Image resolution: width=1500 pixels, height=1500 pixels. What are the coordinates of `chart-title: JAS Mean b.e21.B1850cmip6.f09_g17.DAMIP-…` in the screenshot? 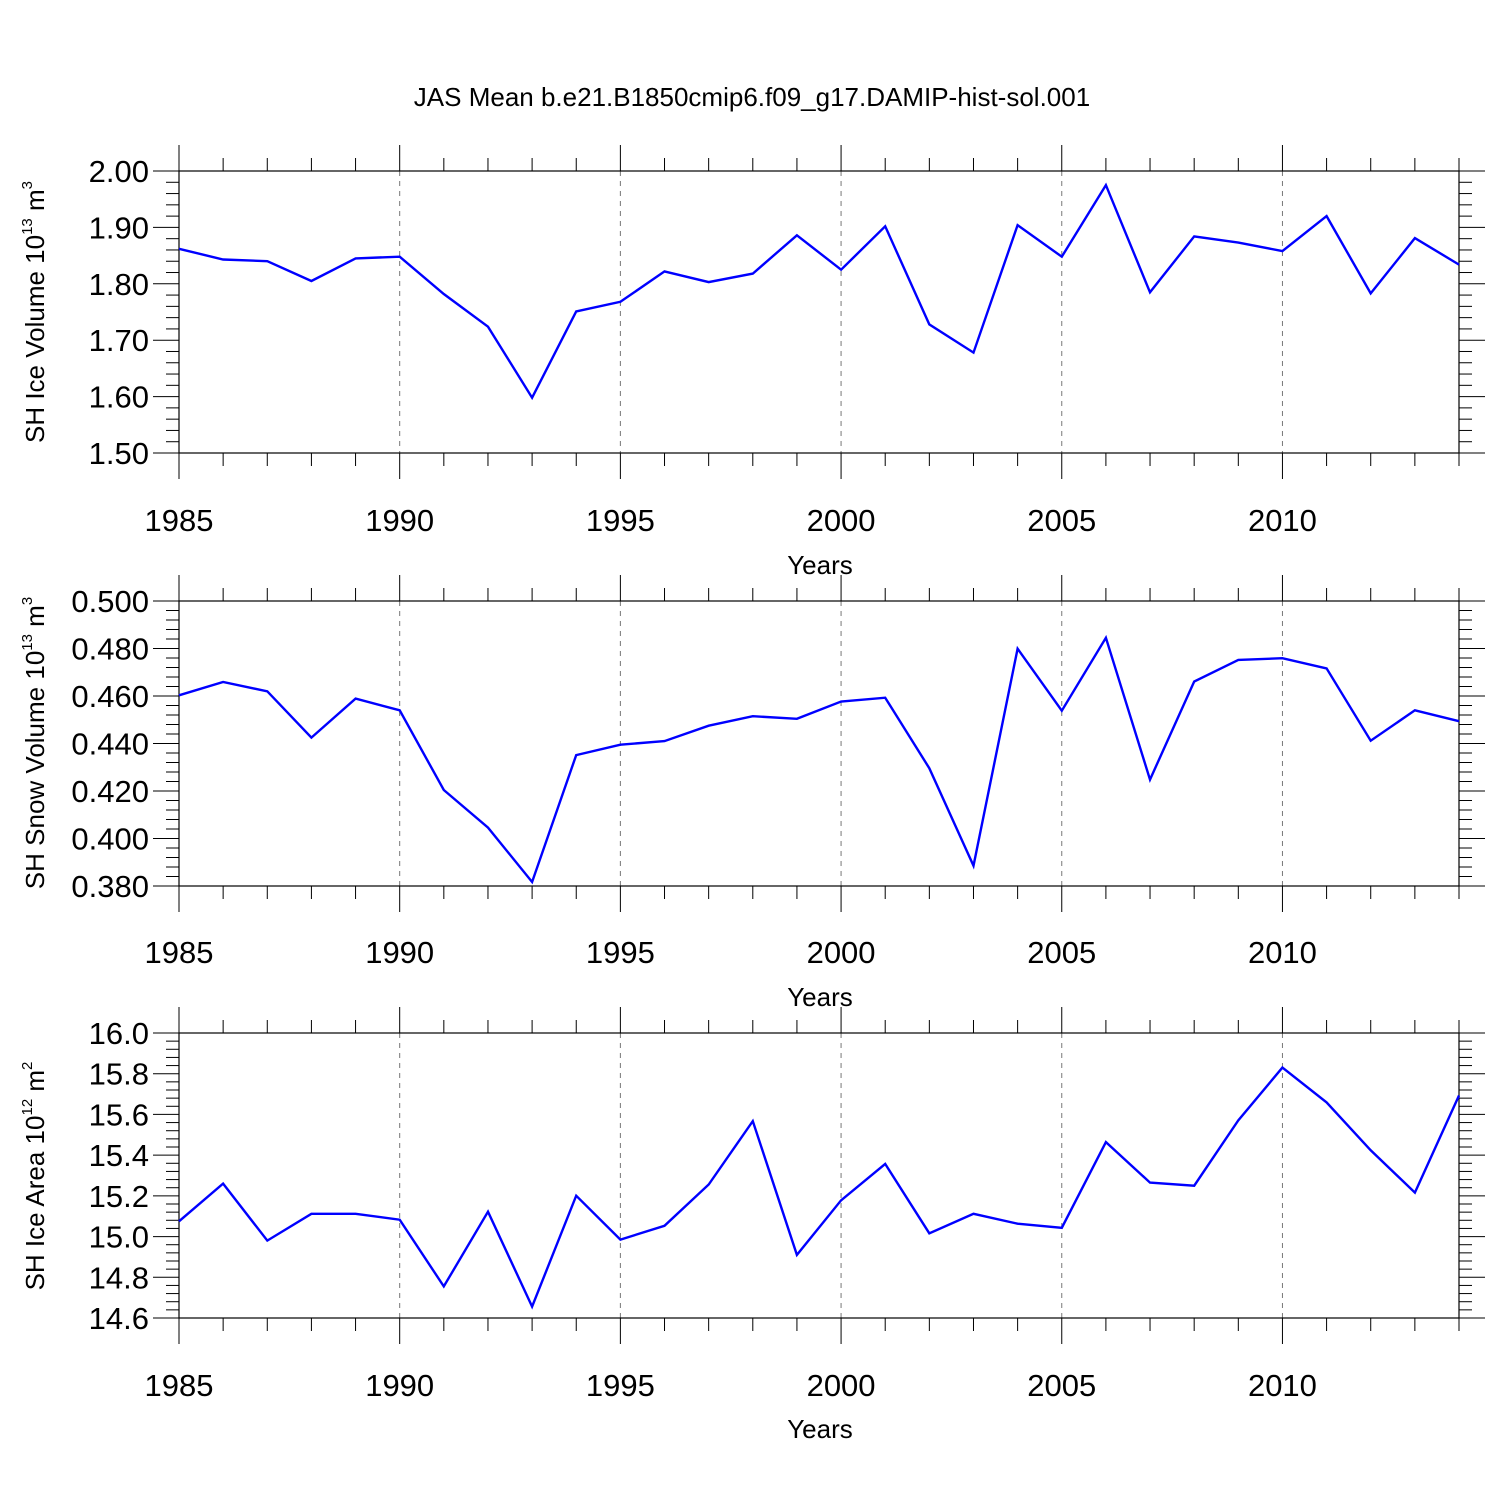 It's located at (752, 97).